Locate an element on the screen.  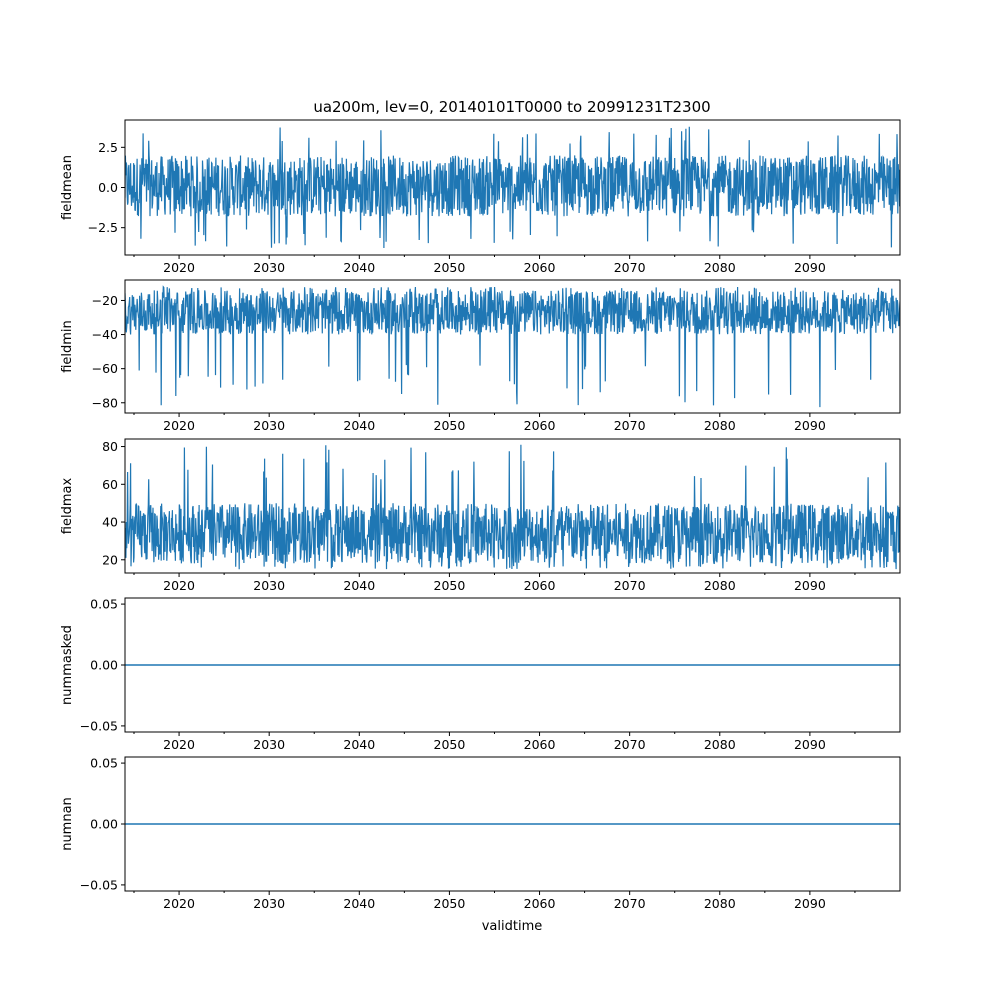
series-line-fieldmax is located at coordinates (512, 507).